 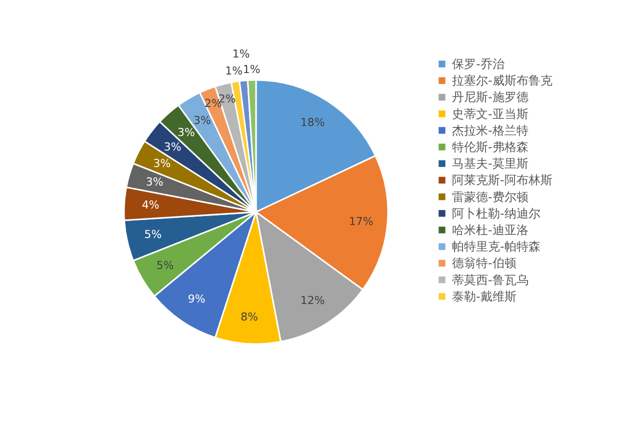 What do you see at coordinates (490, 113) in the screenshot?
I see `legend-label: 史蒂文-亚当斯` at bounding box center [490, 113].